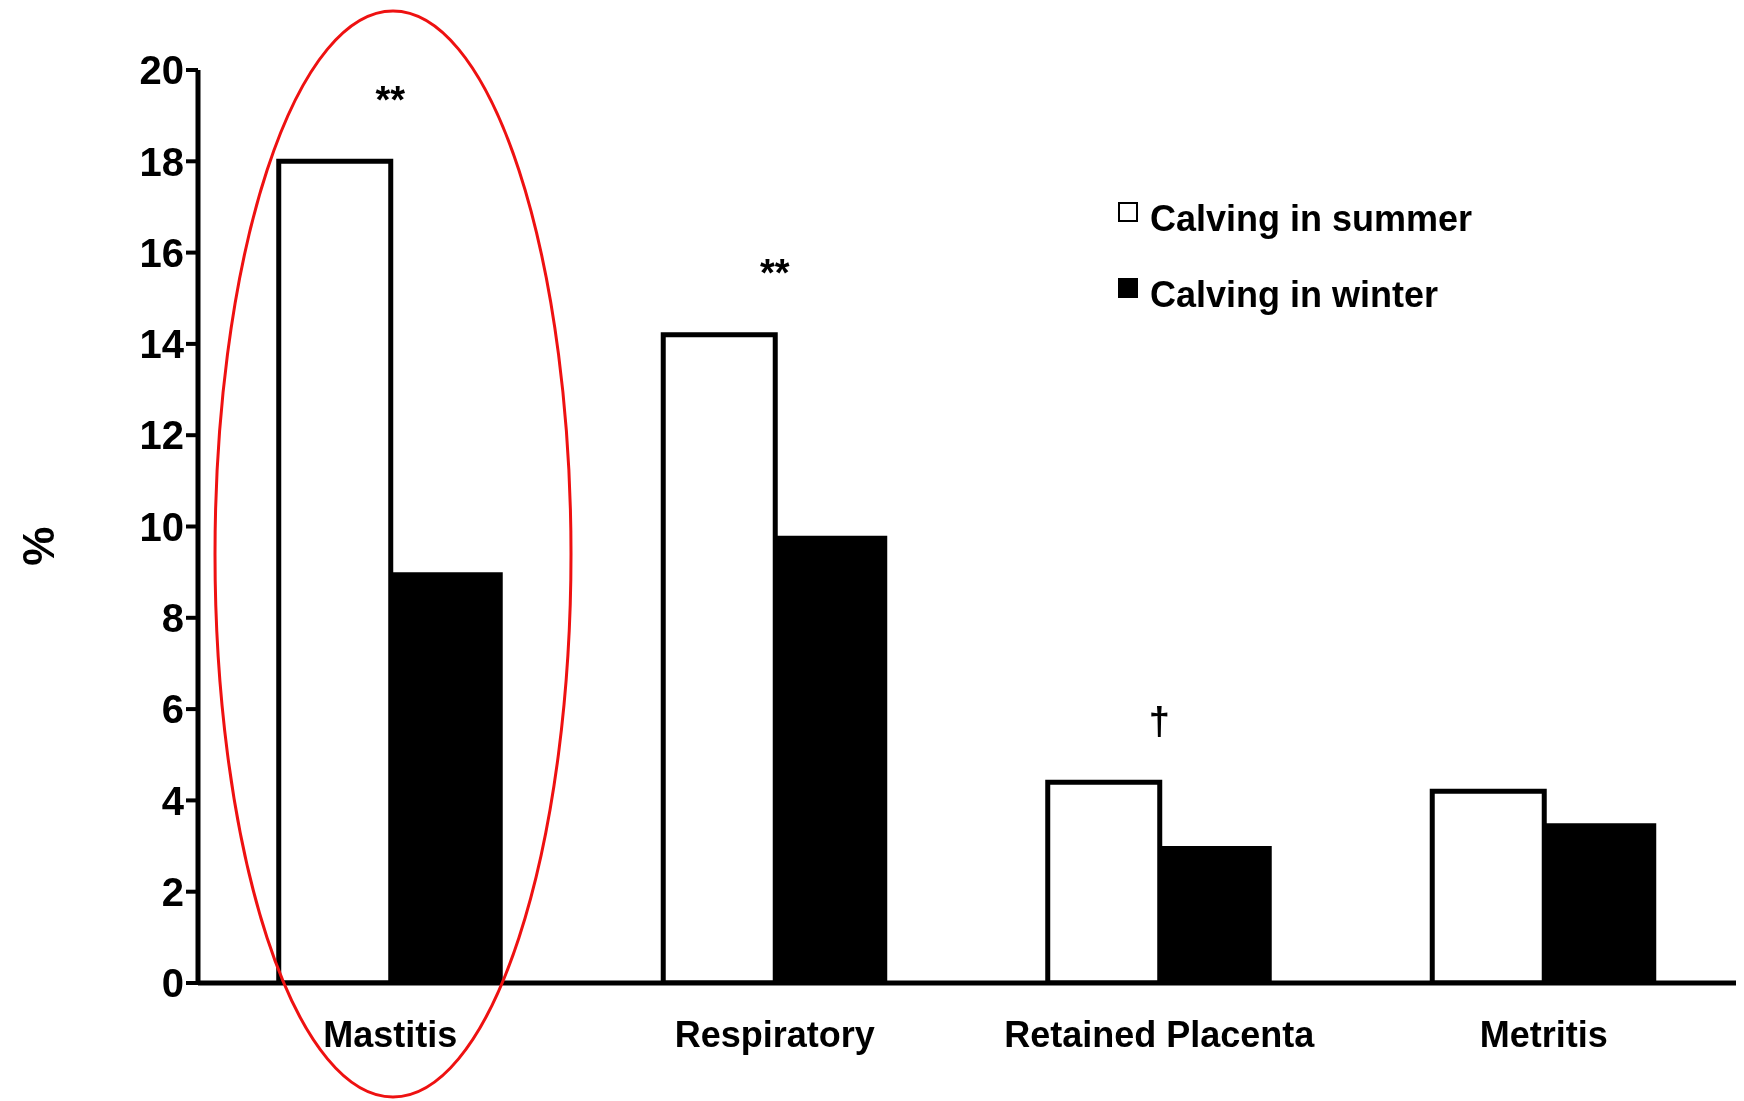 Image resolution: width=1744 pixels, height=1101 pixels. What do you see at coordinates (1294, 295) in the screenshot?
I see `legend-label: Calving in winter` at bounding box center [1294, 295].